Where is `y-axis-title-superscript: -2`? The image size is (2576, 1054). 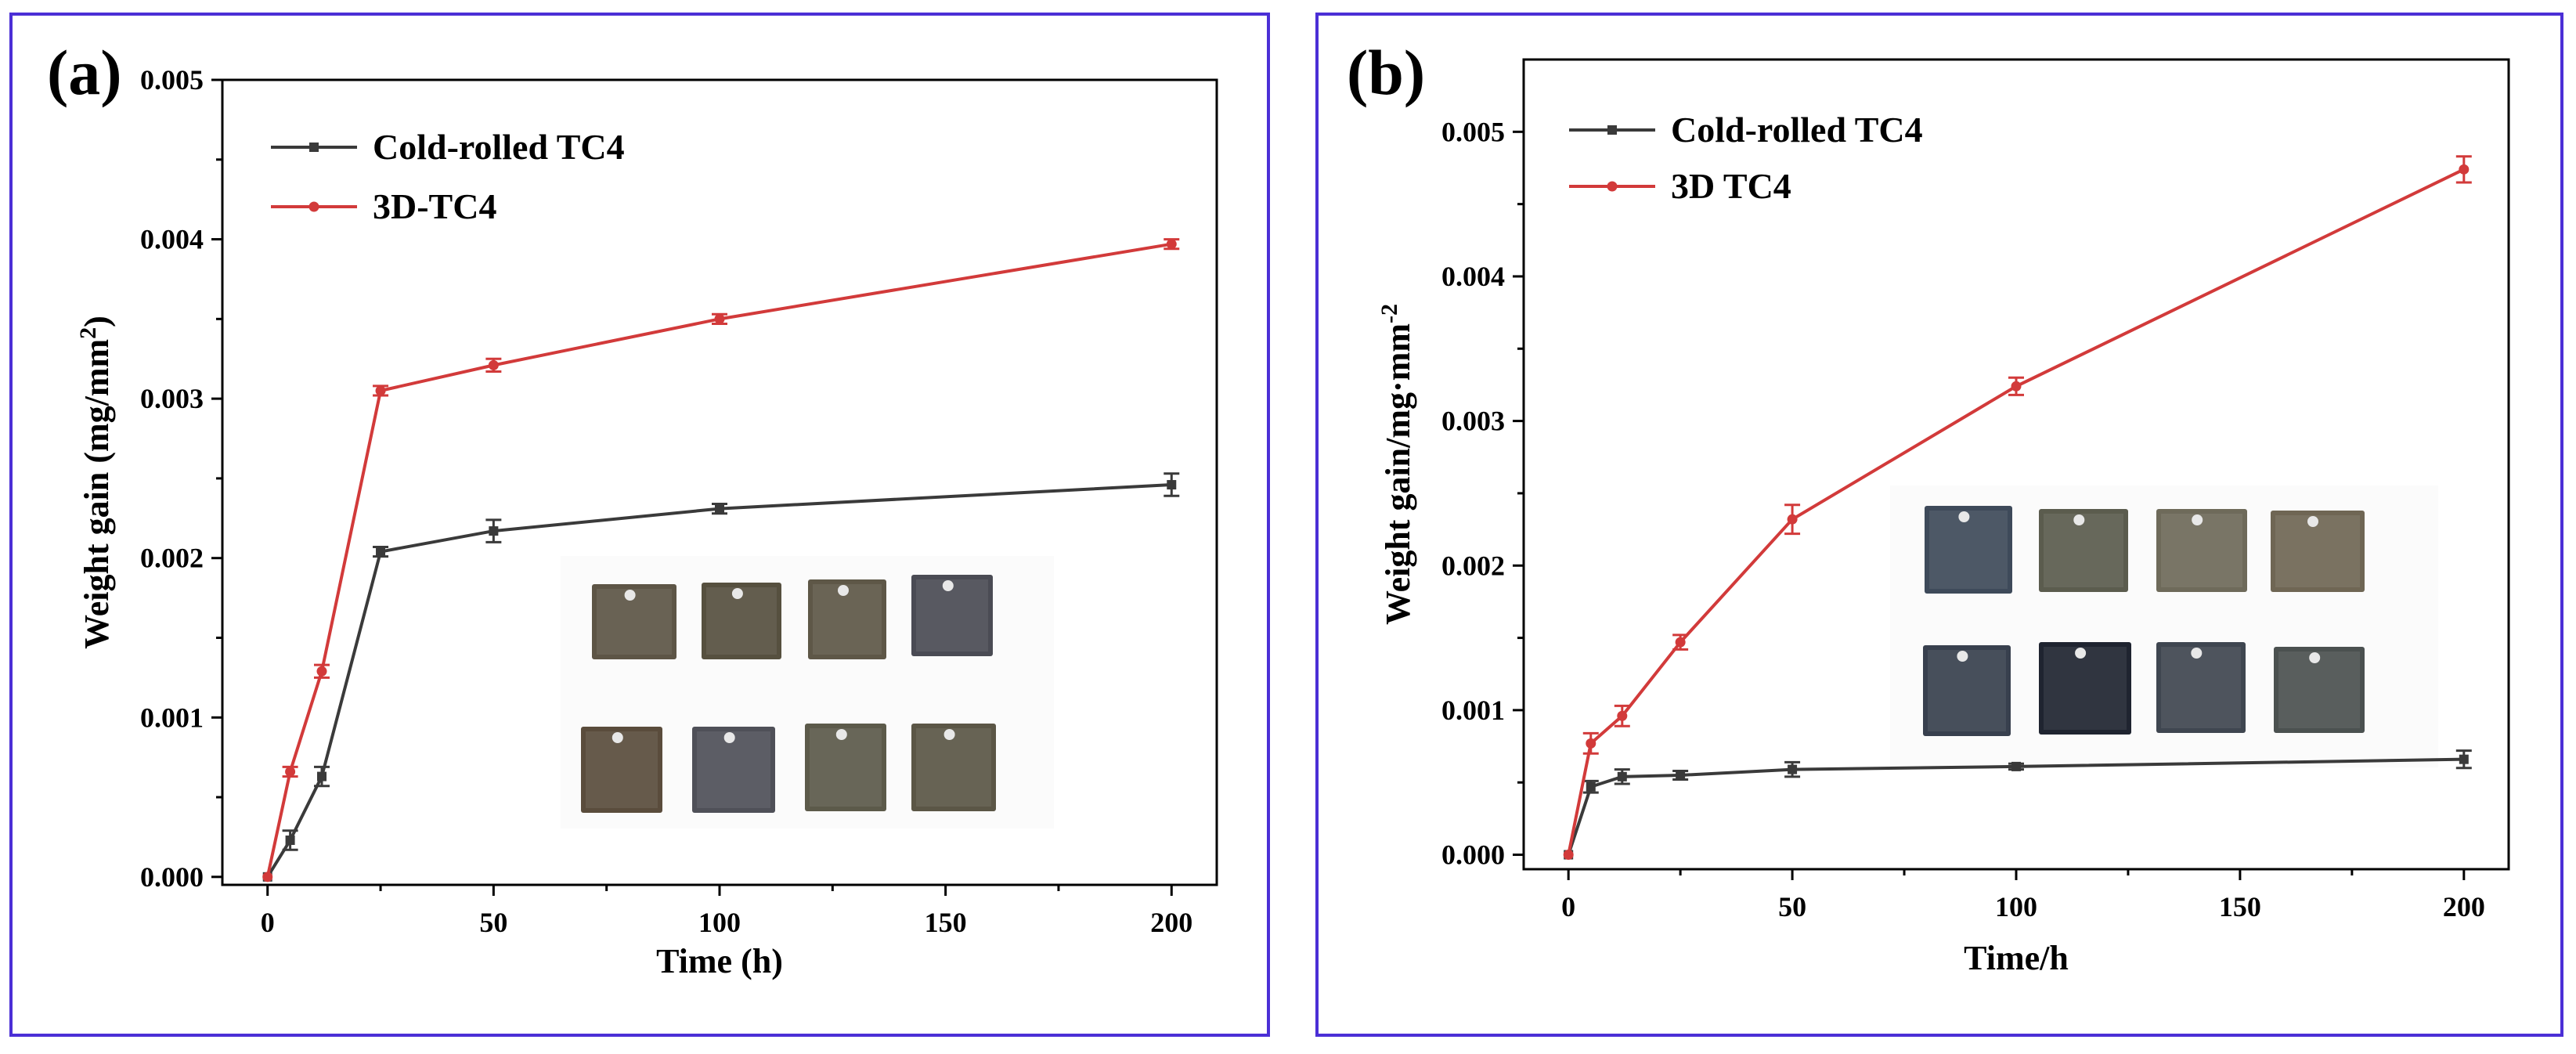 y-axis-title-superscript: -2 is located at coordinates (1389, 313).